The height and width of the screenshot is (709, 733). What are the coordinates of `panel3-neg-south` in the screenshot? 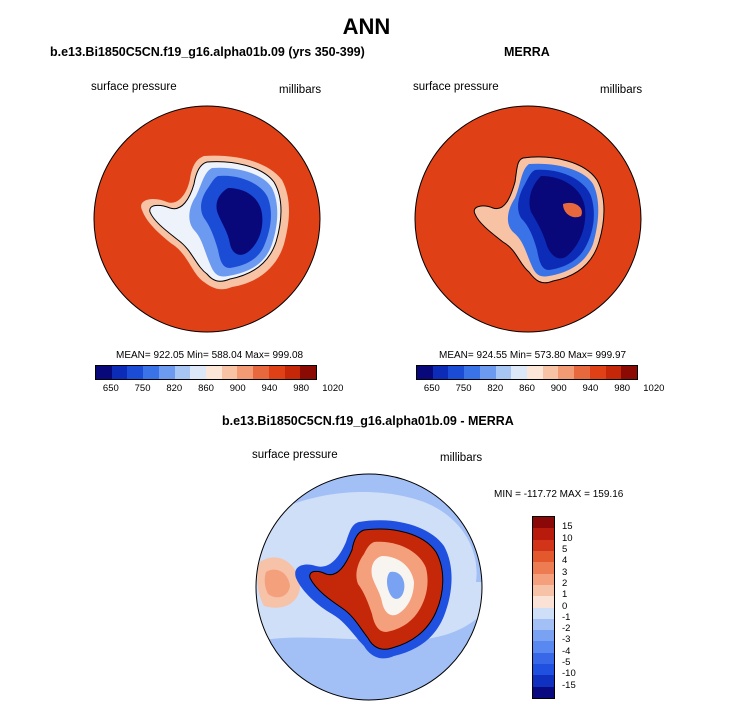 It's located at (369, 656).